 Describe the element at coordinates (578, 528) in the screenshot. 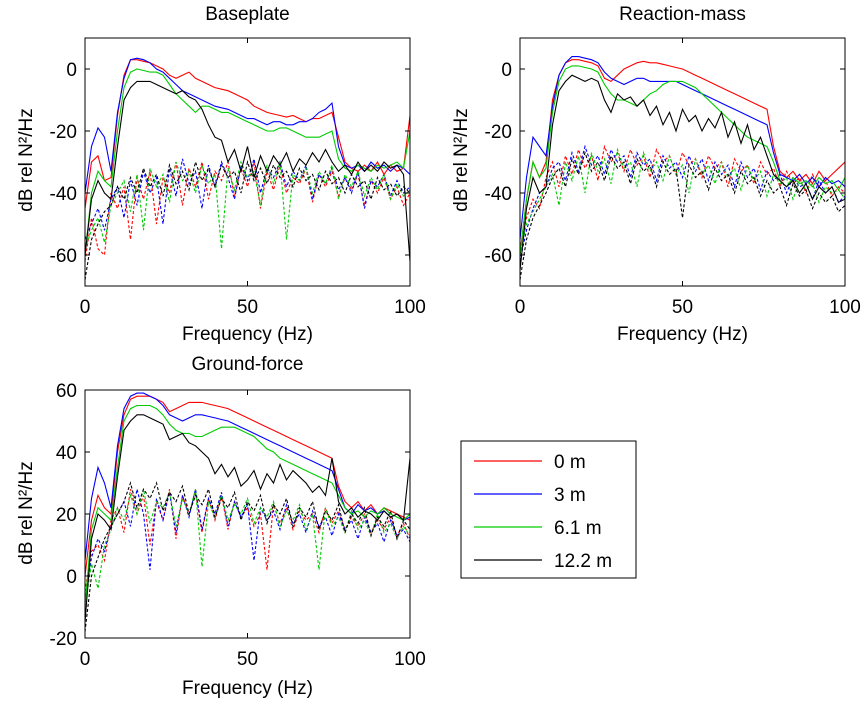

I see `legend-label: 6.1 m` at that location.